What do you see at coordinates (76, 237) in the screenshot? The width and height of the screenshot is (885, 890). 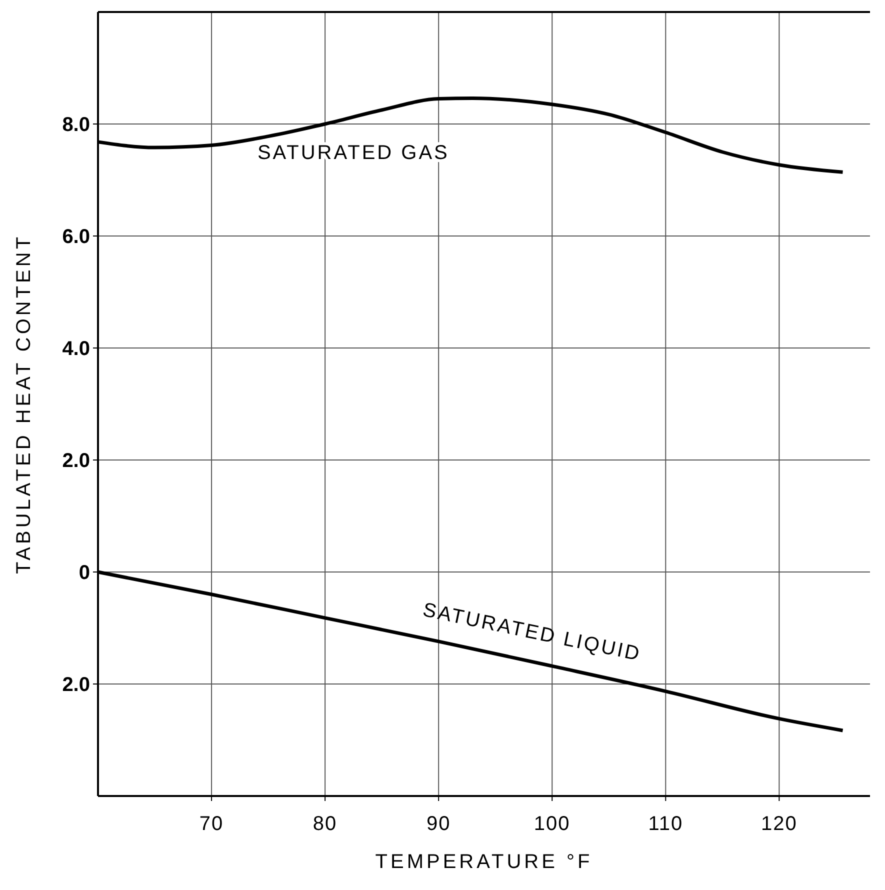 I see `y-tick-label: 6.0` at bounding box center [76, 237].